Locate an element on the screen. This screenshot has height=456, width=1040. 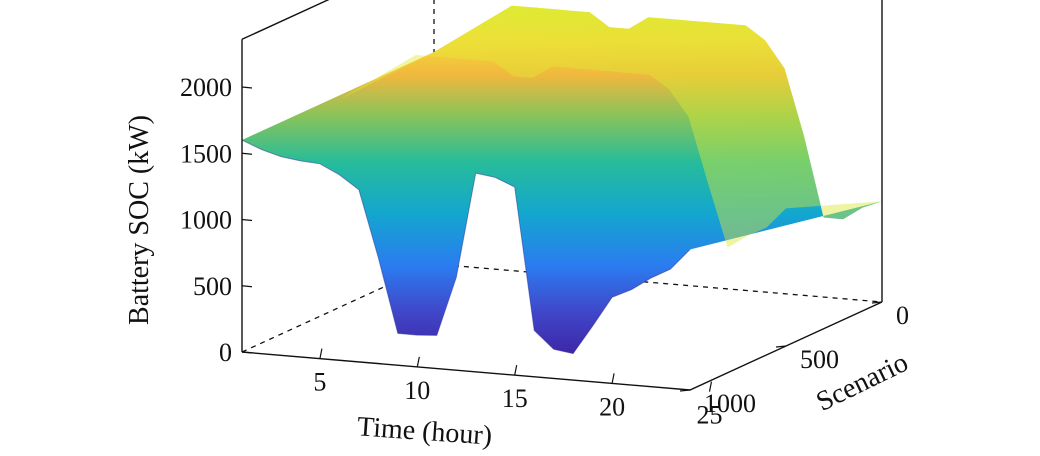
z-tick-label: 2000 is located at coordinates (206, 87).